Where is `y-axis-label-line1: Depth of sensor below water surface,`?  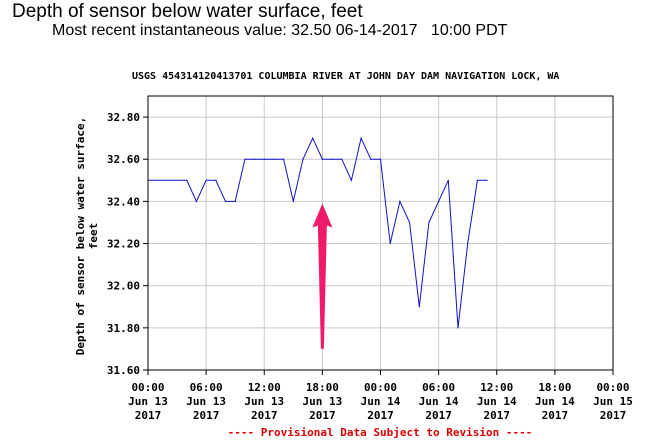 y-axis-label-line1: Depth of sensor below water surface, is located at coordinates (80, 236).